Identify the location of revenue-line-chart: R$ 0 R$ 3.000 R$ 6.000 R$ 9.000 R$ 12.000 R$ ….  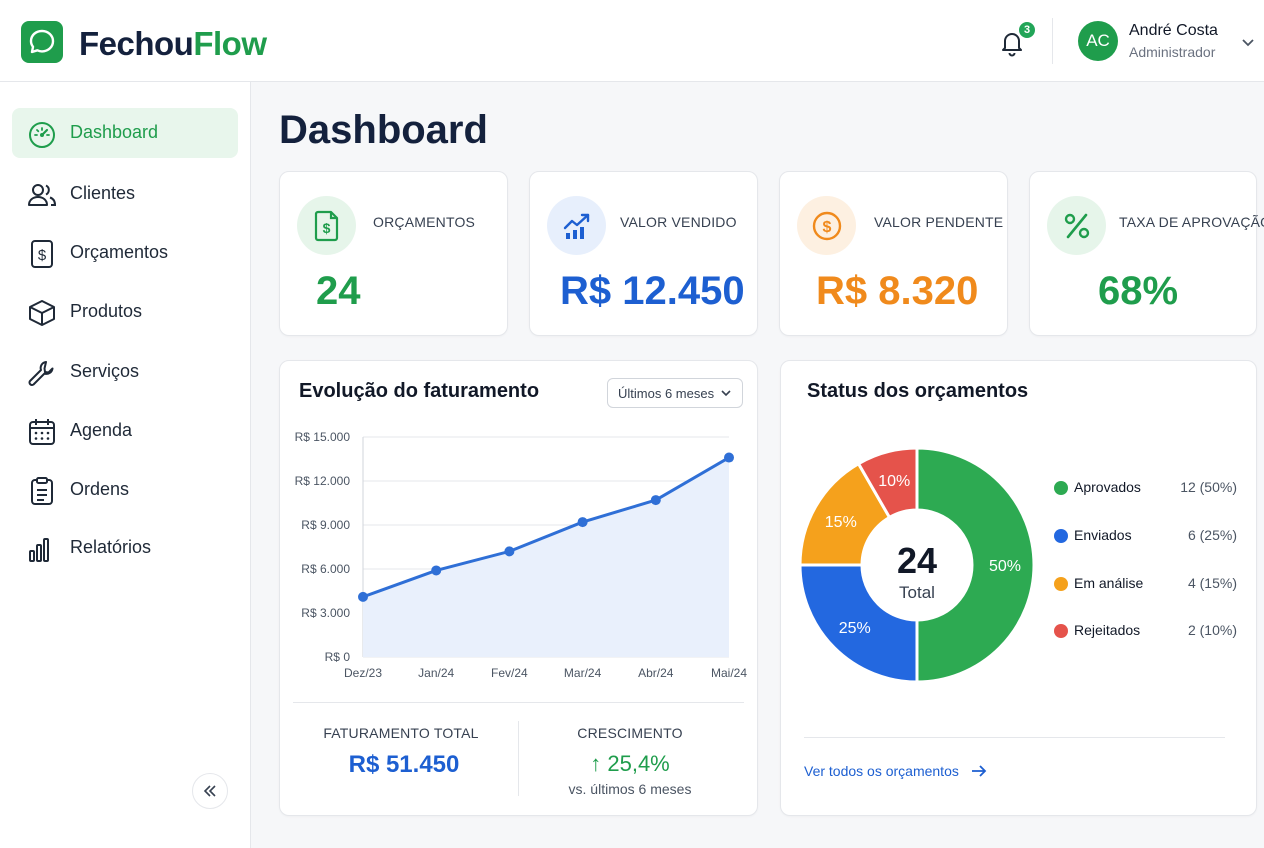
(521, 555).